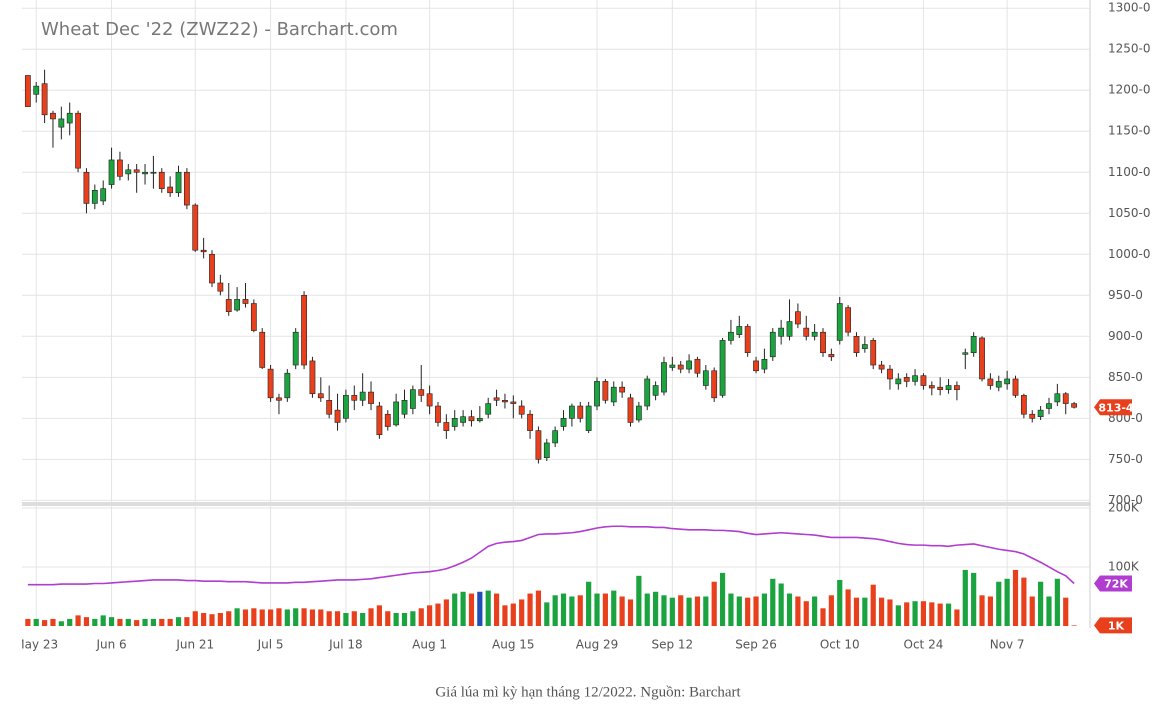 This screenshot has height=718, width=1176. I want to click on x-tick-label: Jul 18, so click(345, 645).